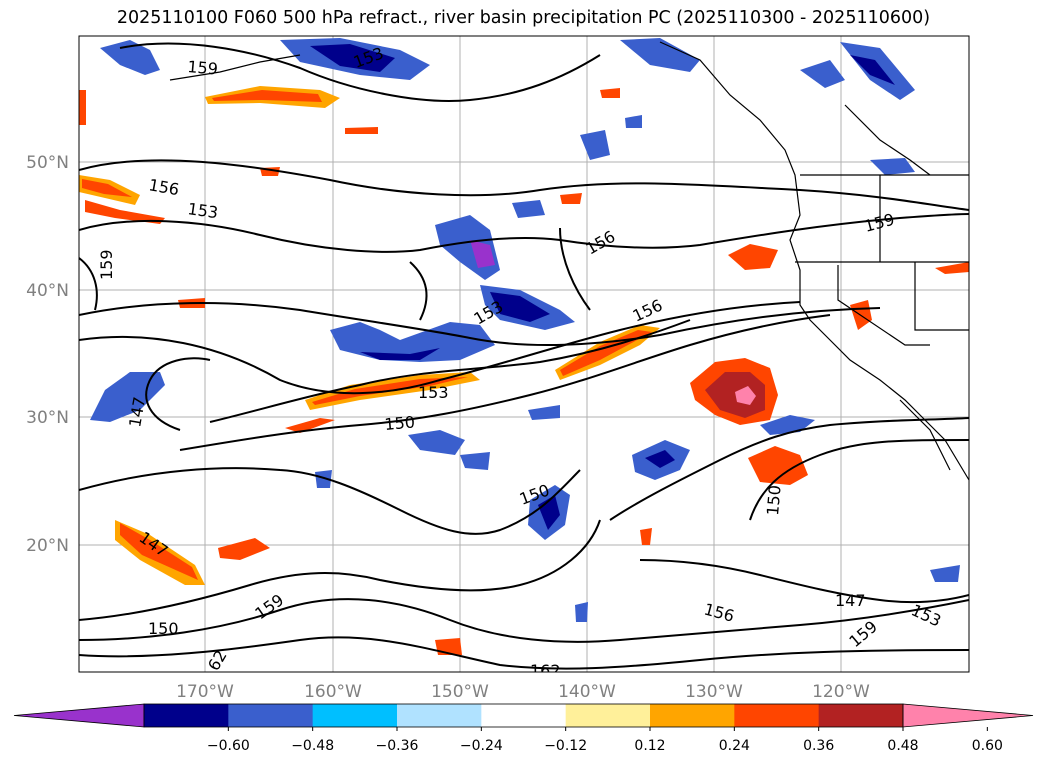 The image size is (1047, 765). I want to click on lat-label: 50°N, so click(47, 163).